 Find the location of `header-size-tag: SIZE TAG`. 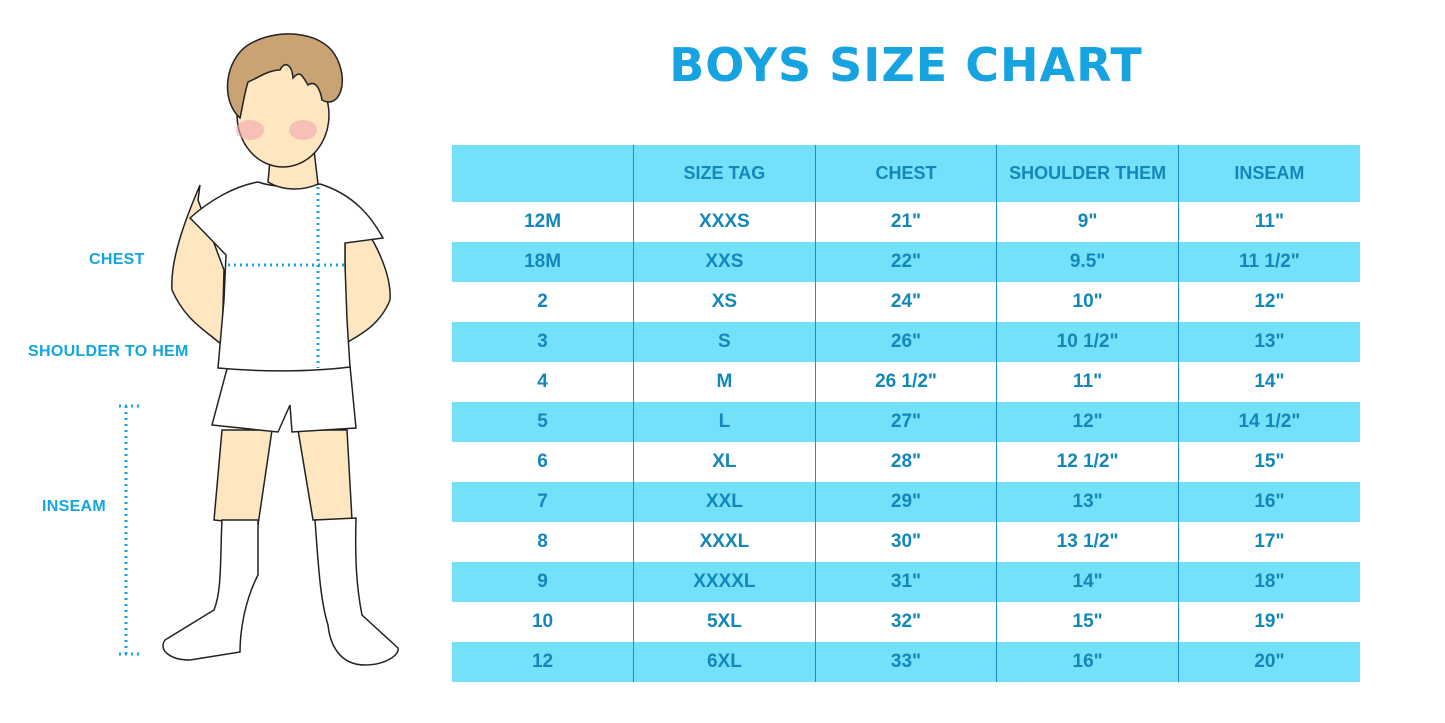

header-size-tag: SIZE TAG is located at coordinates (724, 173).